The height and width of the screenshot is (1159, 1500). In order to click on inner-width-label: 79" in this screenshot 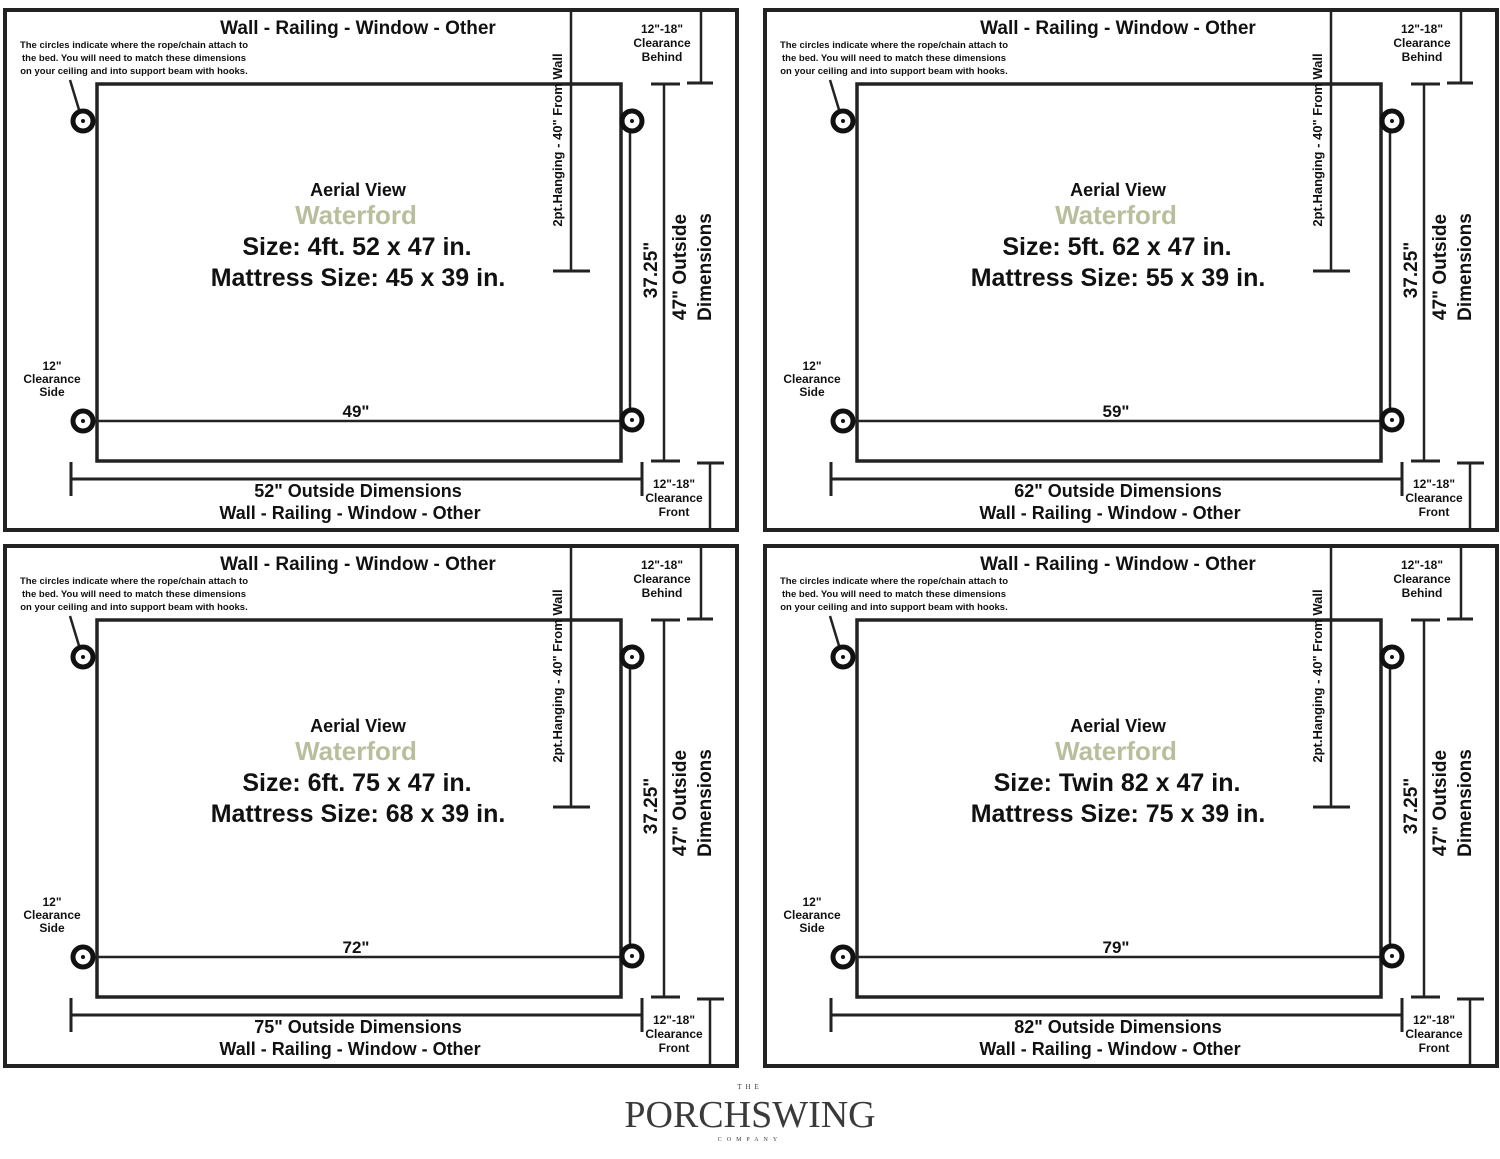, I will do `click(1116, 947)`.